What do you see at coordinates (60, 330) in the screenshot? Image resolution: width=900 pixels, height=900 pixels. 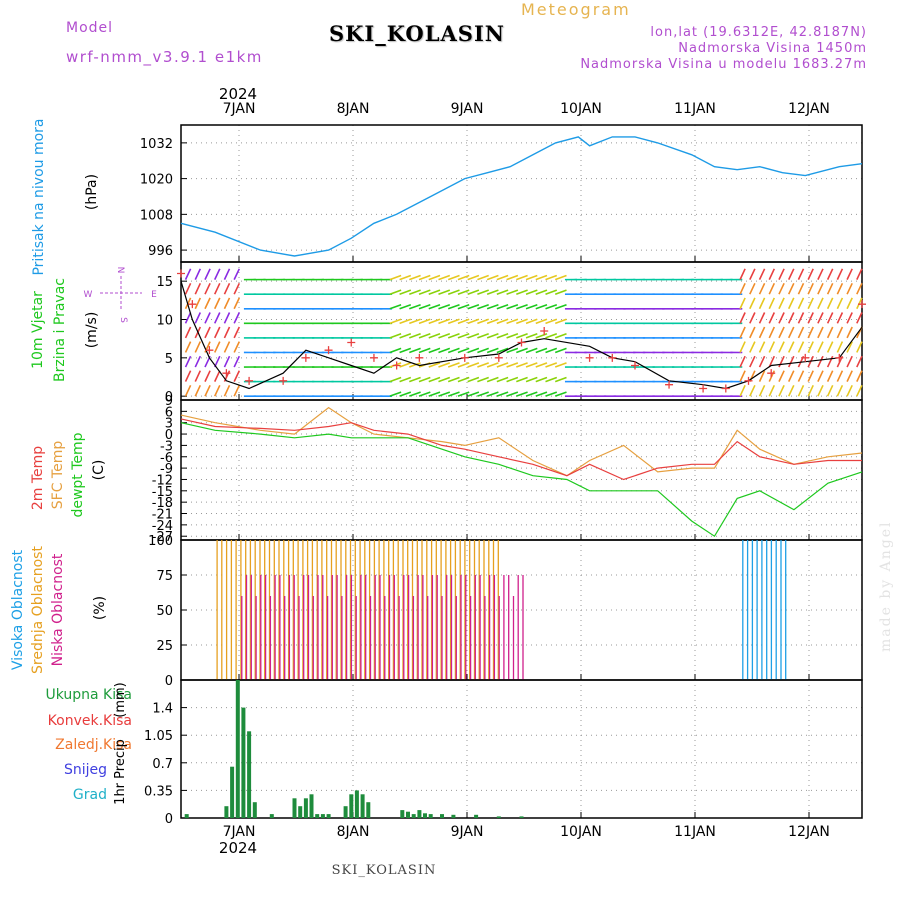 I see `wind-ylabel-2: Brzina i Pravac` at bounding box center [60, 330].